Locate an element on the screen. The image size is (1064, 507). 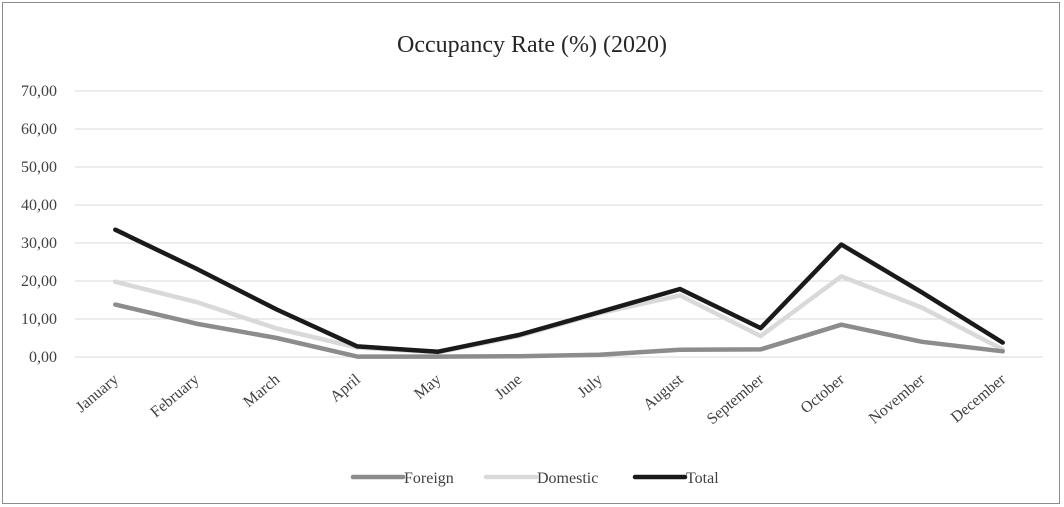
x-tick-label: November is located at coordinates (897, 399).